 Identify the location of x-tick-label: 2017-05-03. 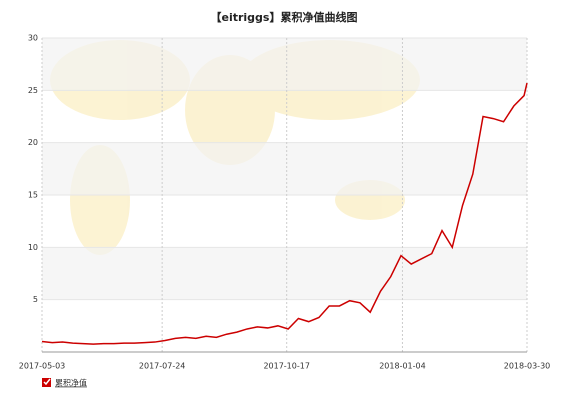
(42, 366).